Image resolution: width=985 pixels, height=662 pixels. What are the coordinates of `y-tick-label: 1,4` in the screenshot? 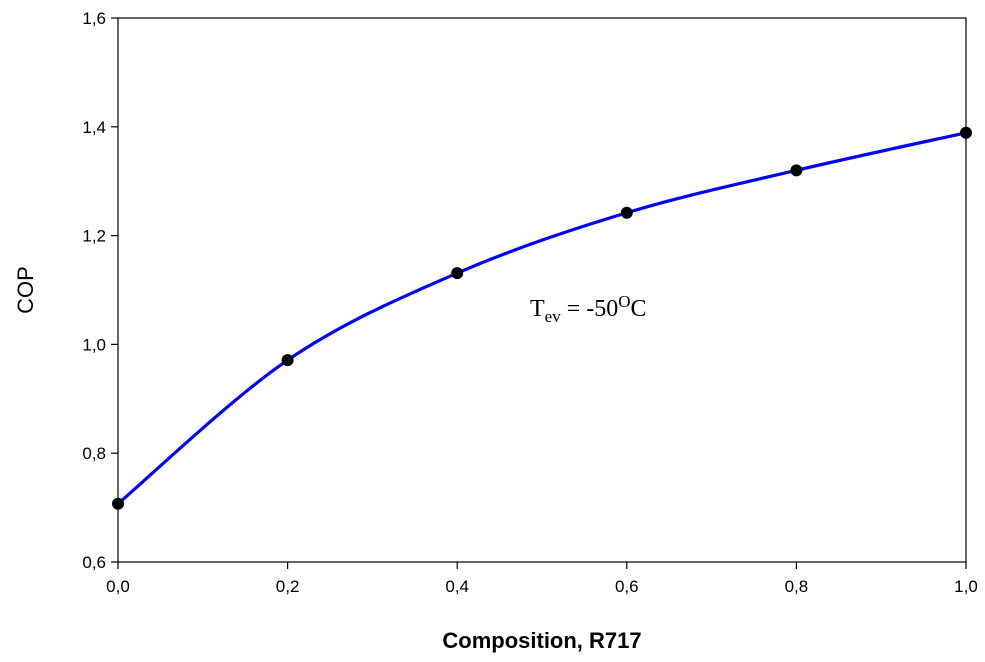 It's located at (94, 127).